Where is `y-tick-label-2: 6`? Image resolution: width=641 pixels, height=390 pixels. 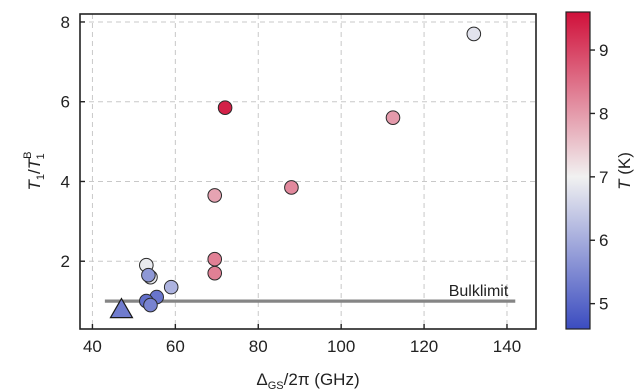 y-tick-label-2: 6 is located at coordinates (65, 102).